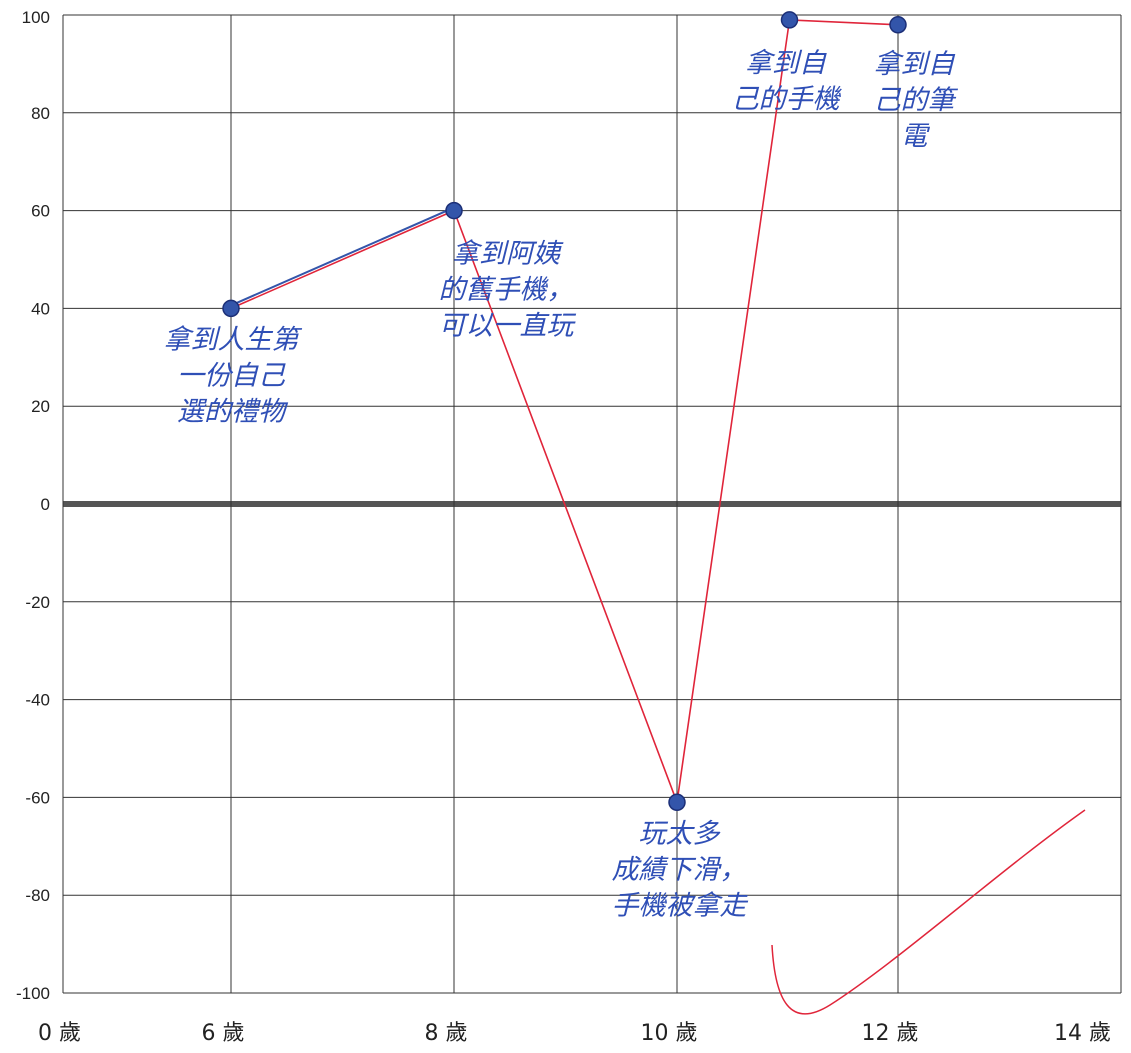 This screenshot has height=1053, width=1131. What do you see at coordinates (1082, 1033) in the screenshot?
I see `x-tick-label: 14 歲` at bounding box center [1082, 1033].